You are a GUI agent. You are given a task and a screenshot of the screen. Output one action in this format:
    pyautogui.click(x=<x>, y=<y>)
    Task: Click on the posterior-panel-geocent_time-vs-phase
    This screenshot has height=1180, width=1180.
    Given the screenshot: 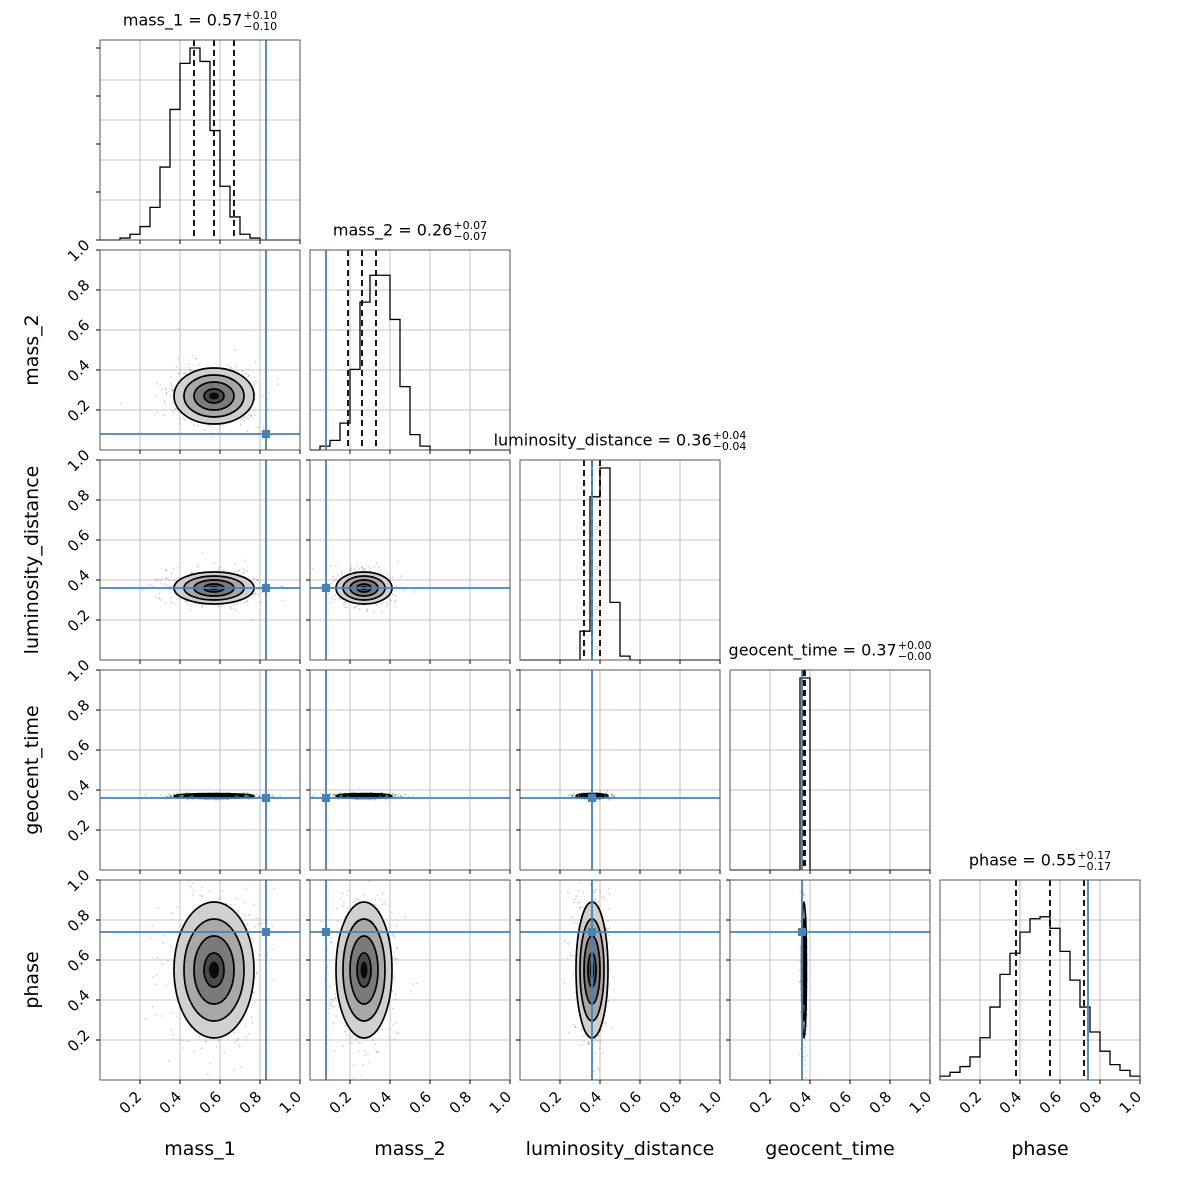 What is the action you would take?
    pyautogui.click(x=828, y=981)
    